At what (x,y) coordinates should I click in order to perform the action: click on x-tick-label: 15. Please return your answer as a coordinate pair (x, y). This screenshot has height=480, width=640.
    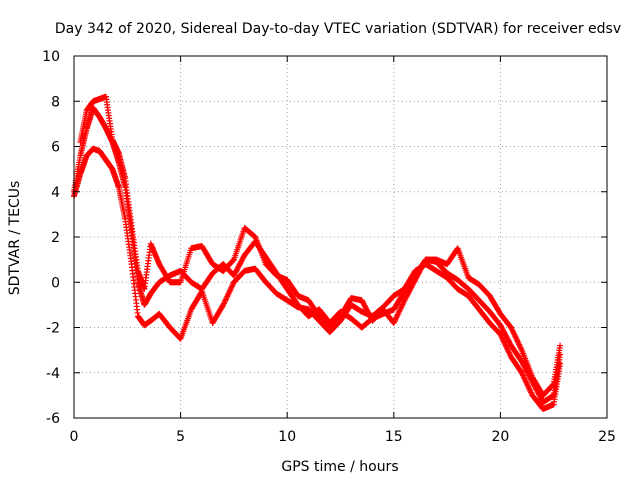
    Looking at the image, I should click on (394, 437).